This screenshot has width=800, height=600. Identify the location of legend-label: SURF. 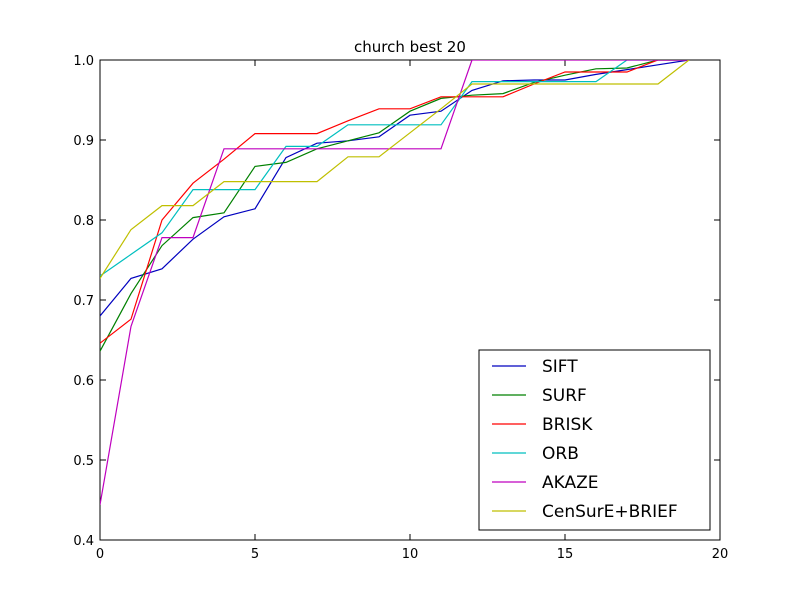
(564, 396).